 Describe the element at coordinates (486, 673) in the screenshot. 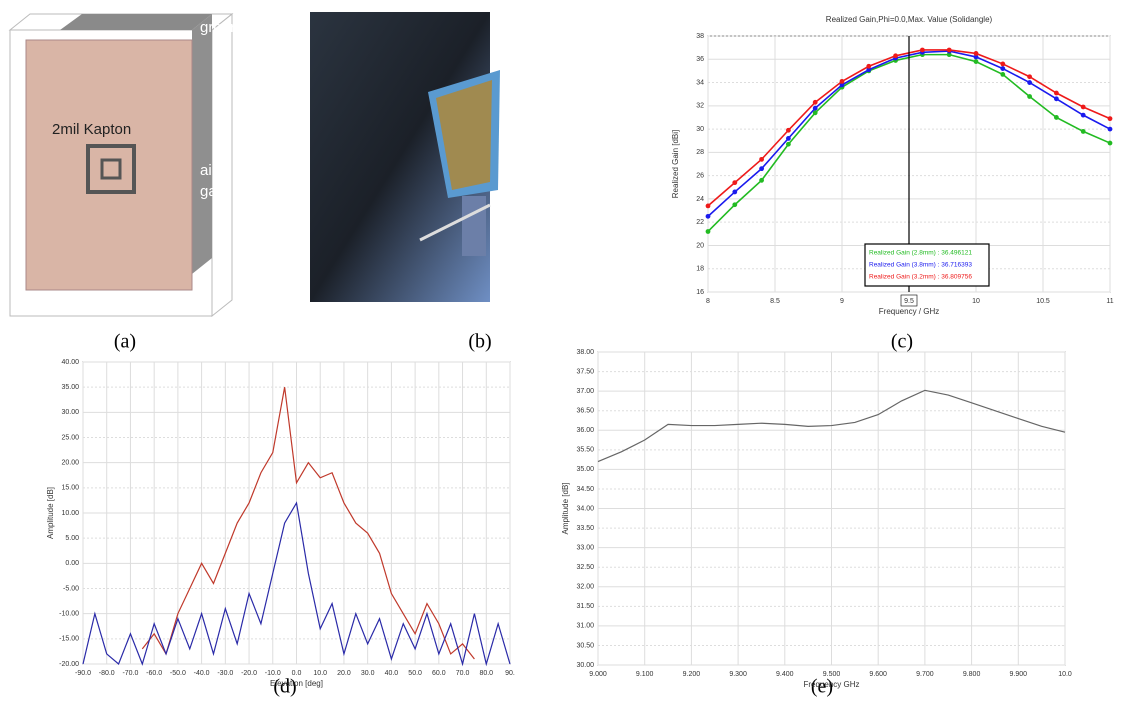

I see `x-tick-label: 80.0` at that location.